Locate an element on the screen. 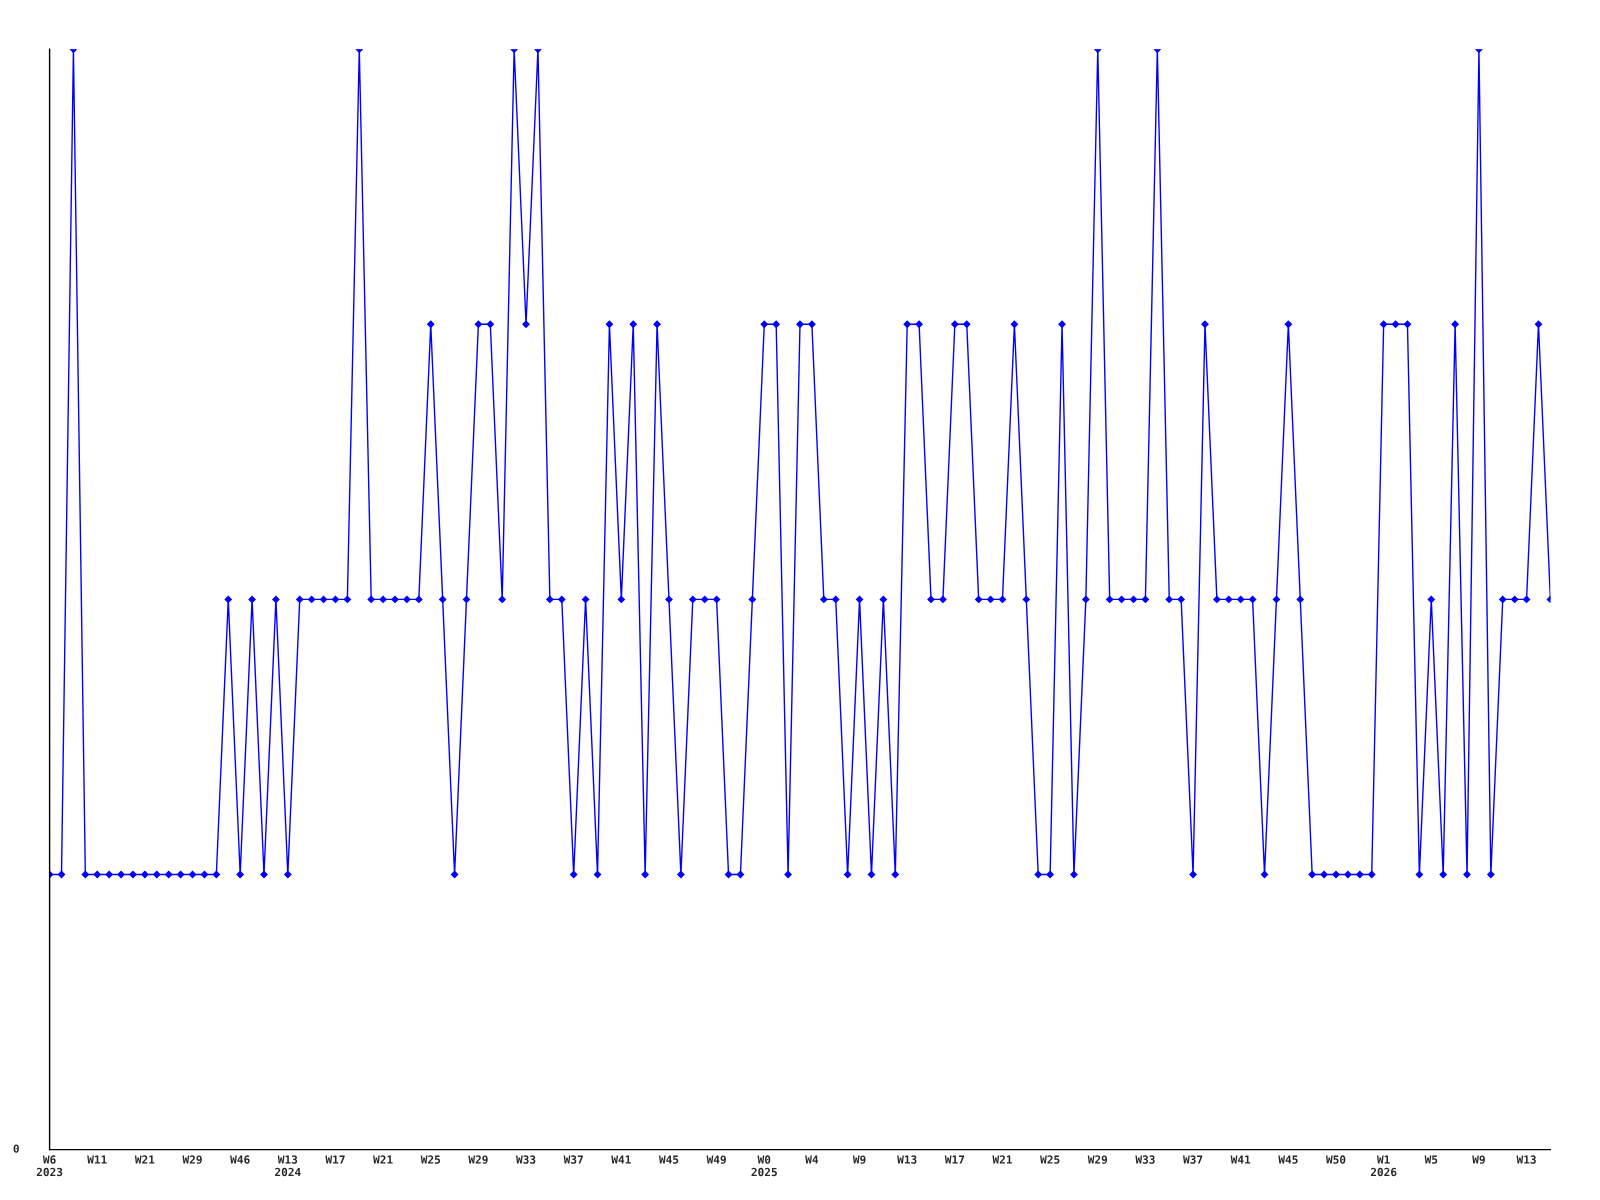 This screenshot has width=1600, height=1200. x-tick-label: W49 is located at coordinates (716, 1159).